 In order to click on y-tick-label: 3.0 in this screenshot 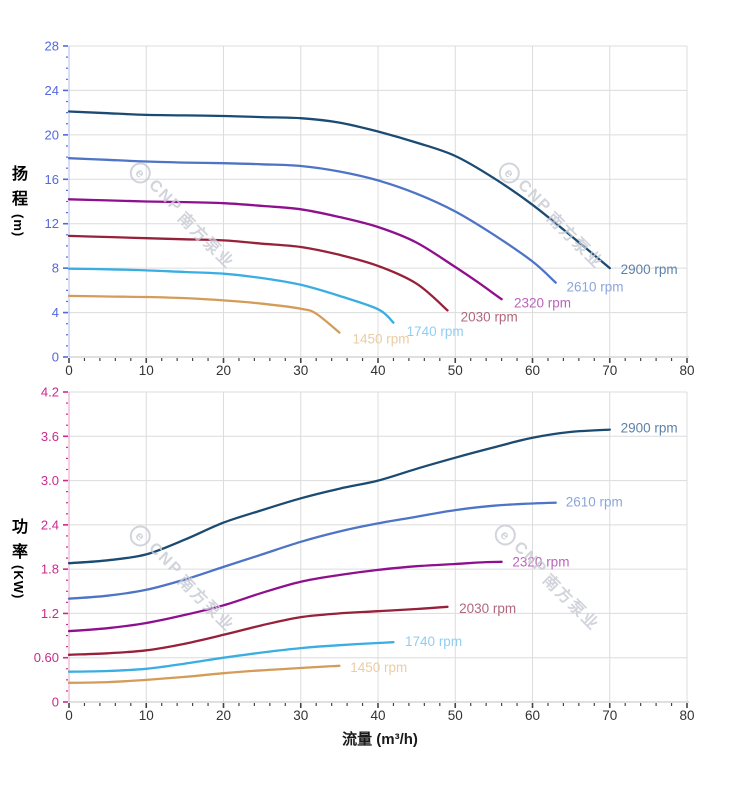, I will do `click(50, 480)`.